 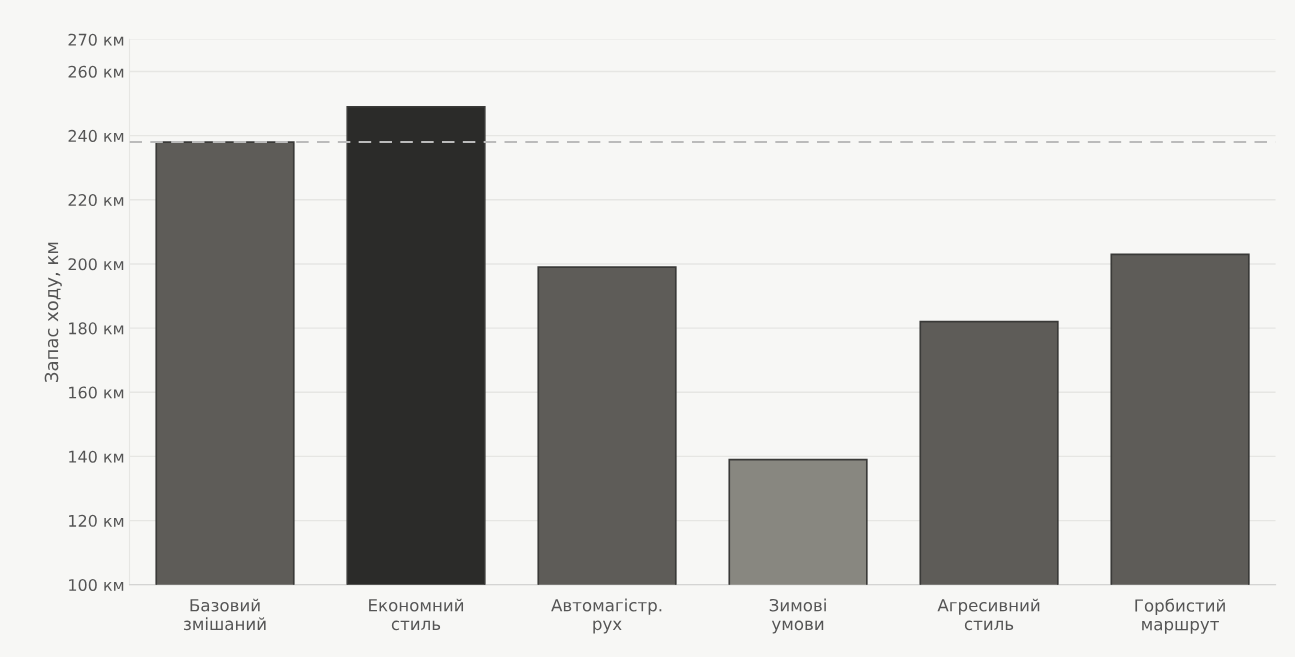 I want to click on y-tick-label: 140 км, so click(x=96, y=456).